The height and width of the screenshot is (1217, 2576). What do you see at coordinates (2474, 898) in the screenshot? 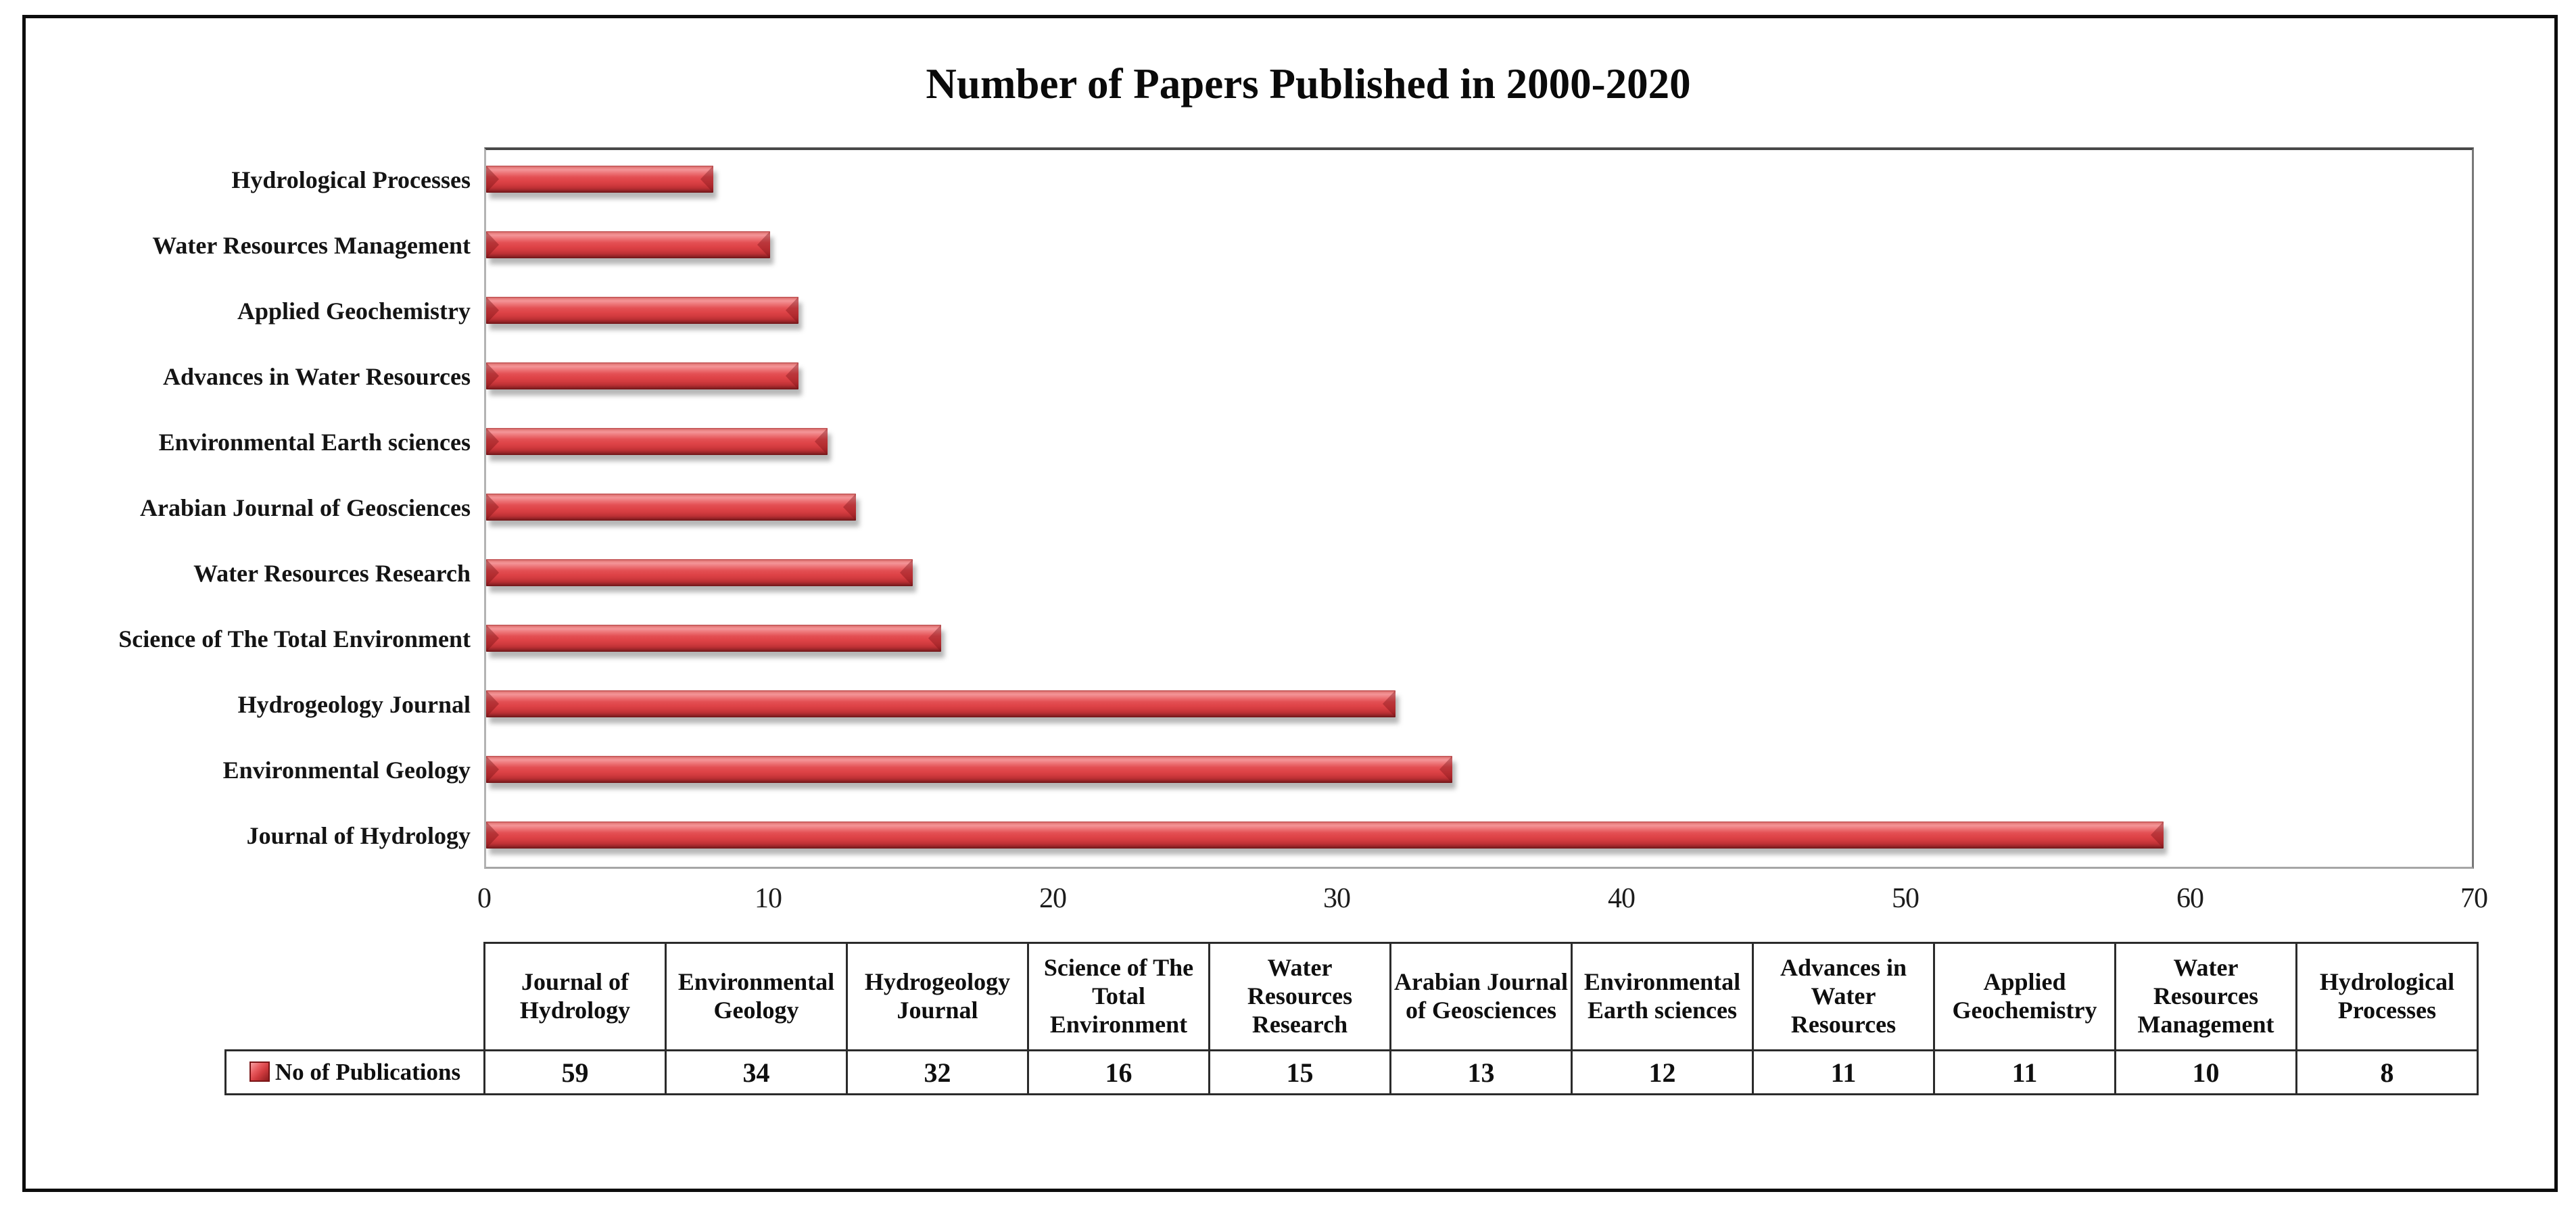
I see `x-axis-tick-label: 70` at bounding box center [2474, 898].